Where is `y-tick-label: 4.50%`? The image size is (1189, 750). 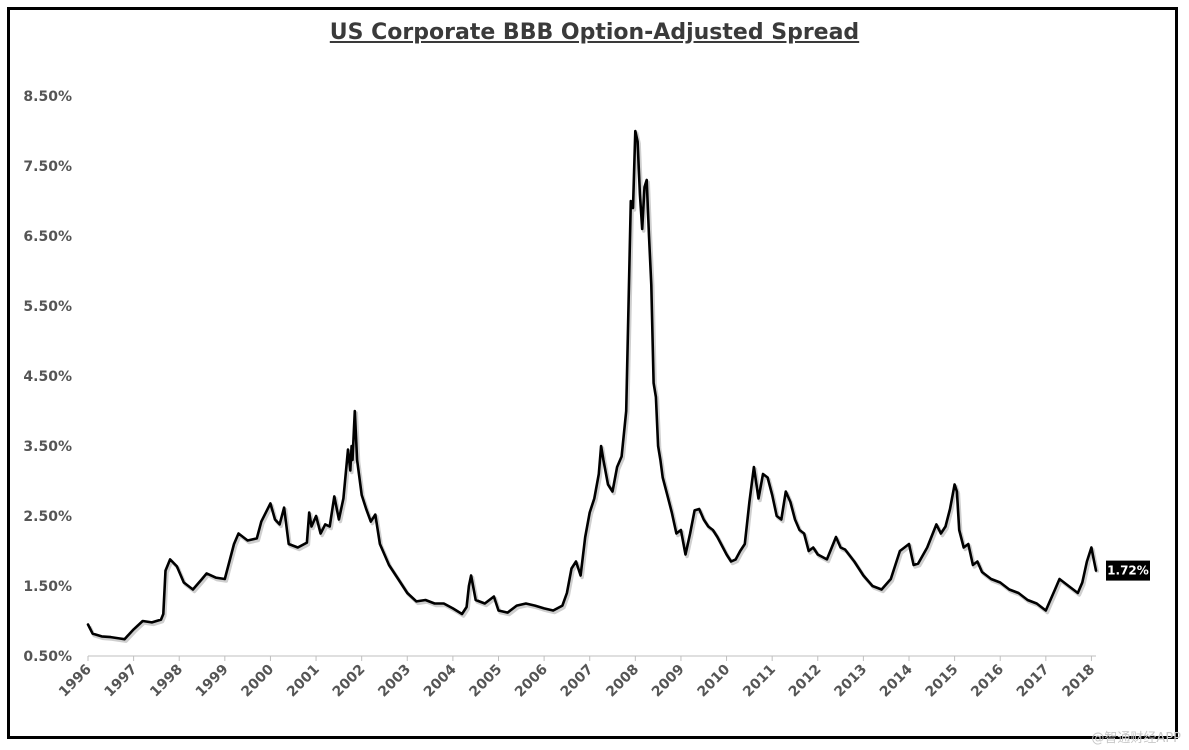 y-tick-label: 4.50% is located at coordinates (47, 377).